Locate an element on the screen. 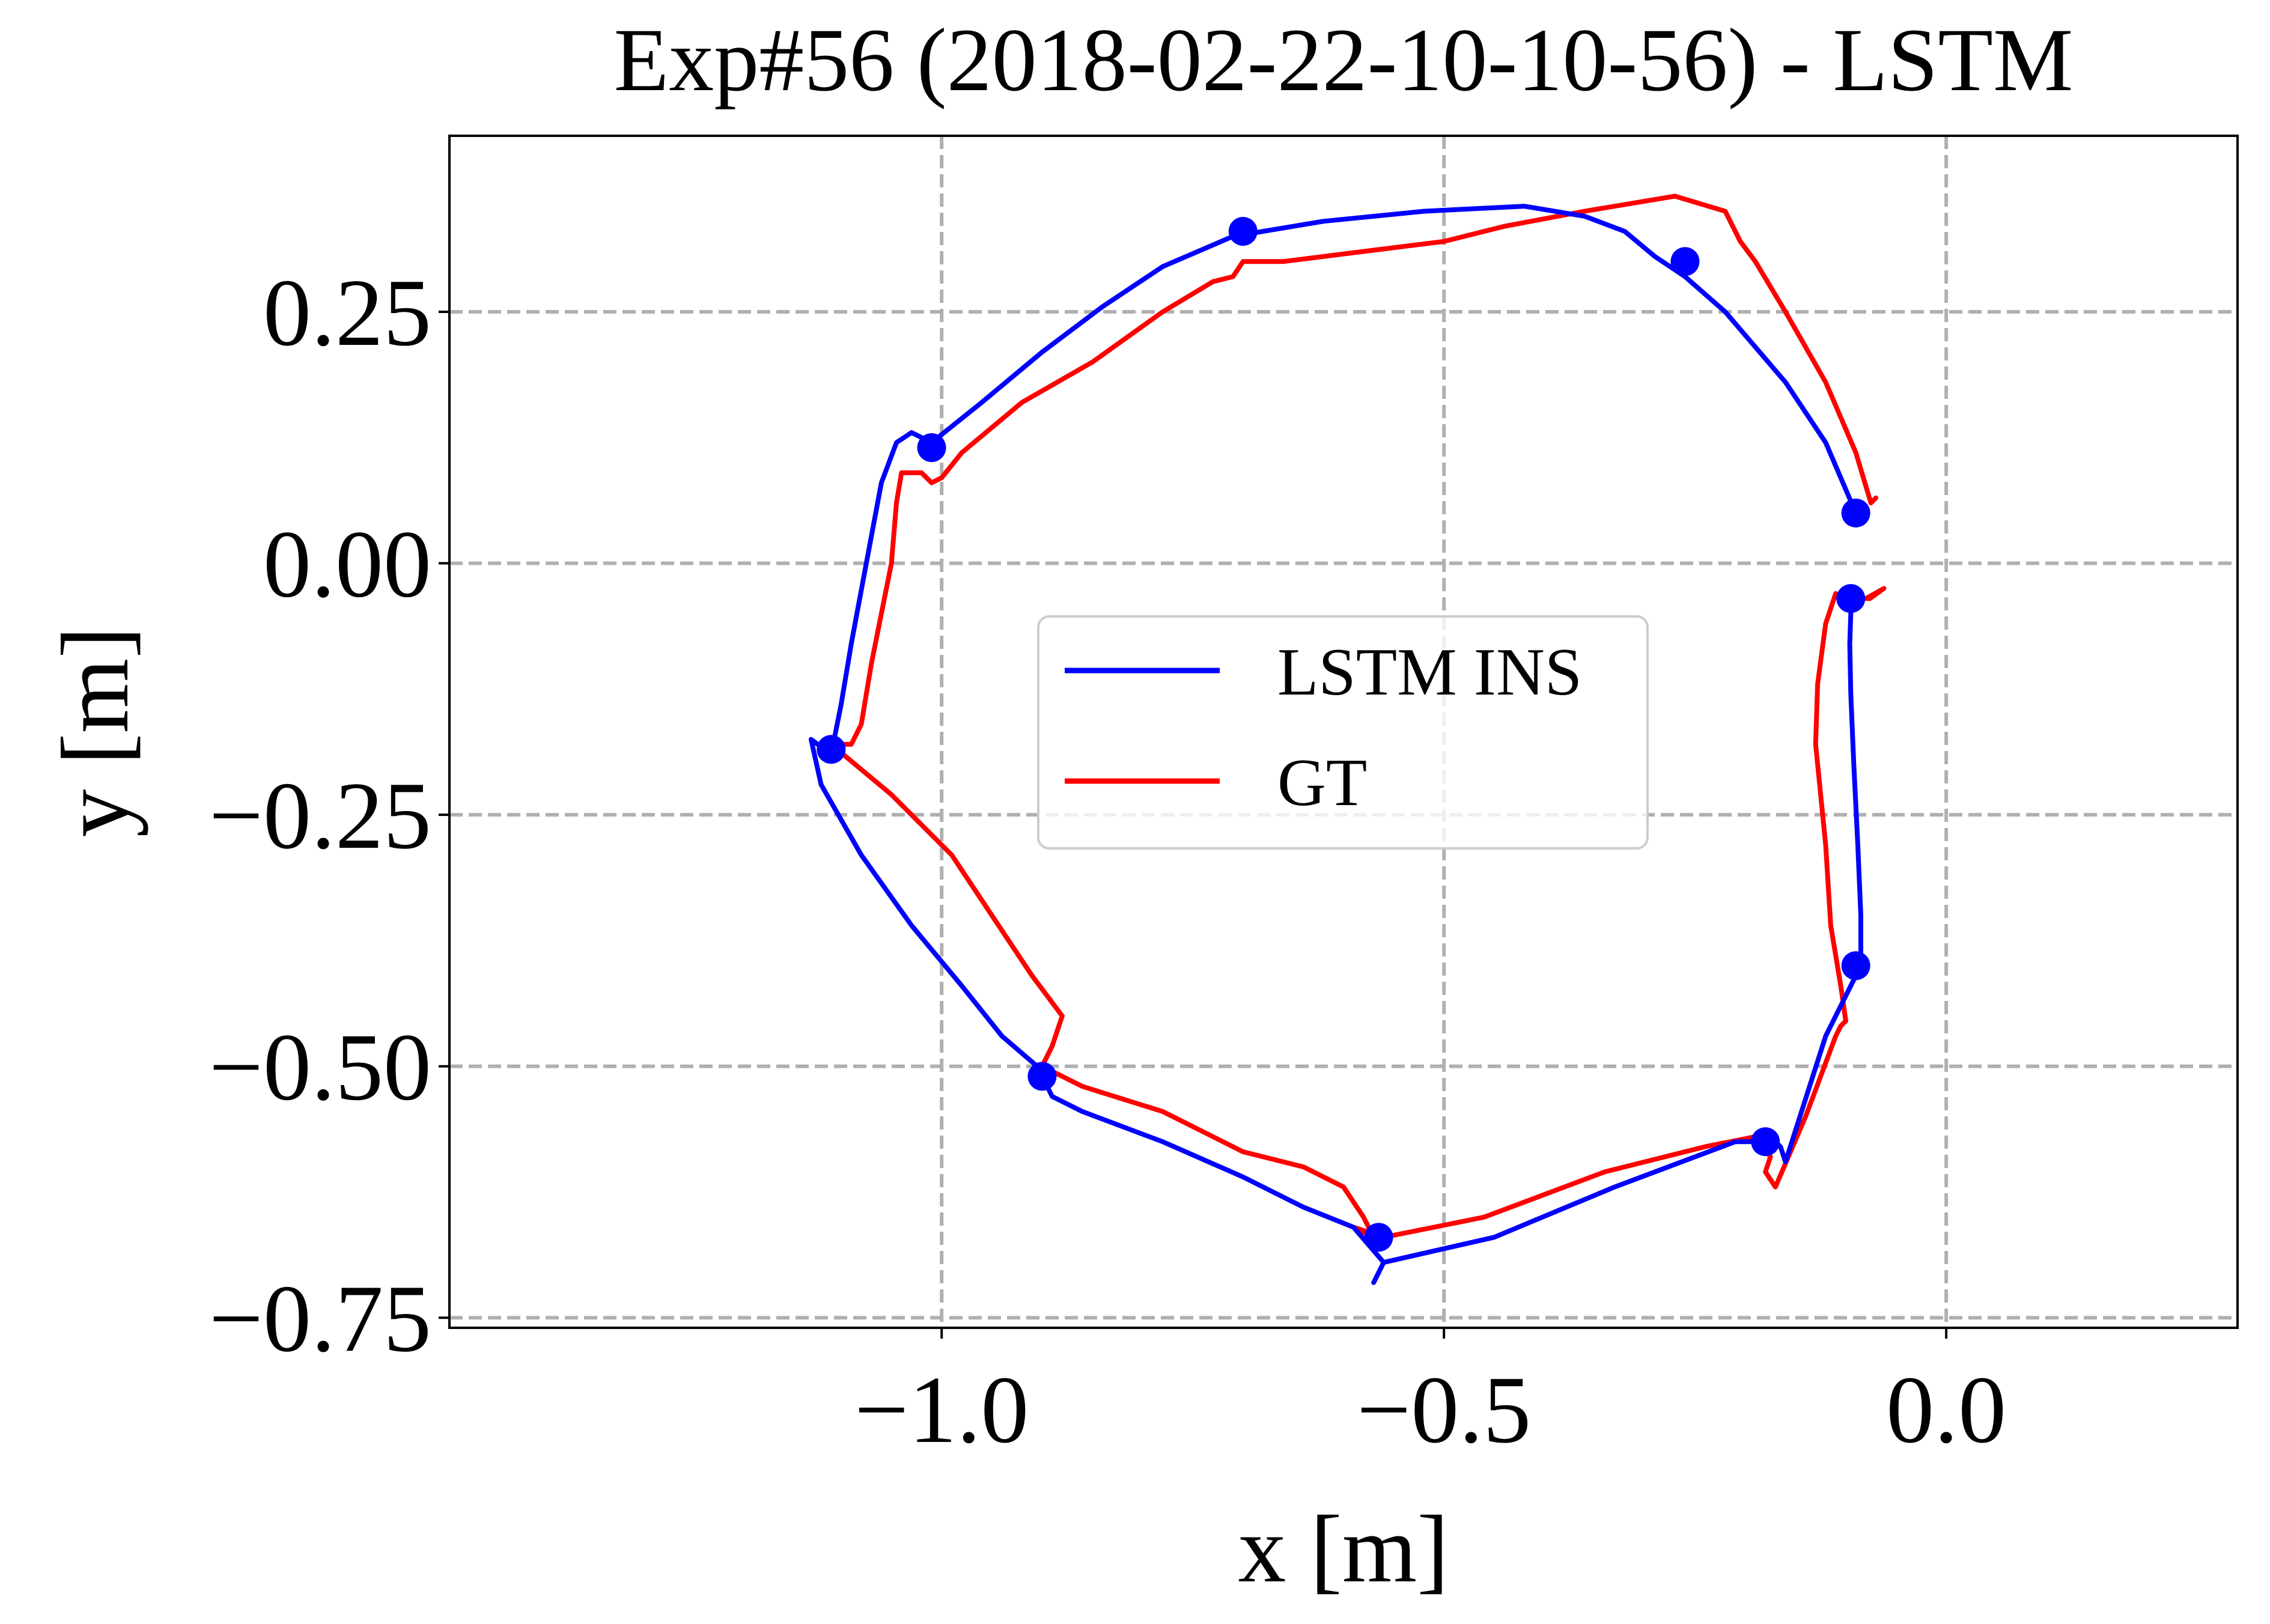 The width and height of the screenshot is (2270, 1624). x-axis-label: x [m] is located at coordinates (1343, 1548).